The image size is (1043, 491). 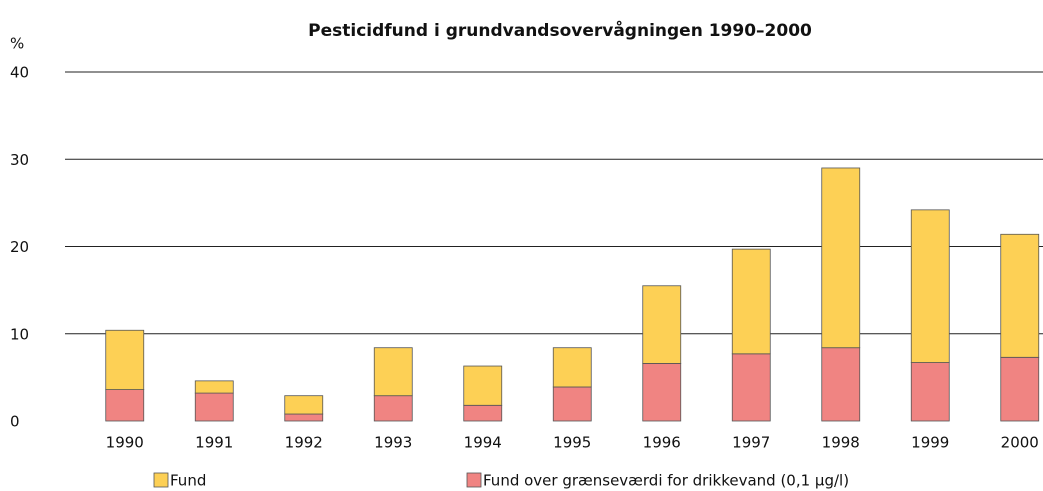 What do you see at coordinates (19, 334) in the screenshot?
I see `y-tick-label: 10` at bounding box center [19, 334].